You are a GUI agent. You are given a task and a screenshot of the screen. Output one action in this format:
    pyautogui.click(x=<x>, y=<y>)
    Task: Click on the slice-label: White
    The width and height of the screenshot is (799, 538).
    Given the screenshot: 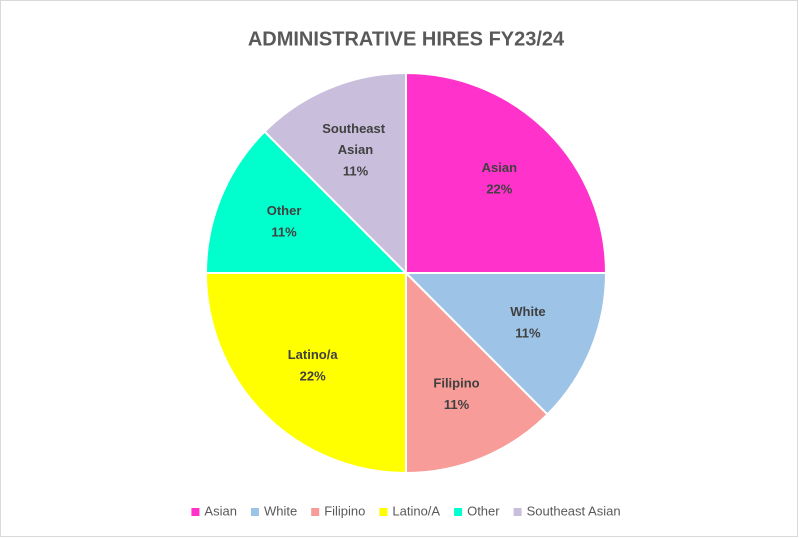 What is the action you would take?
    pyautogui.click(x=527, y=311)
    